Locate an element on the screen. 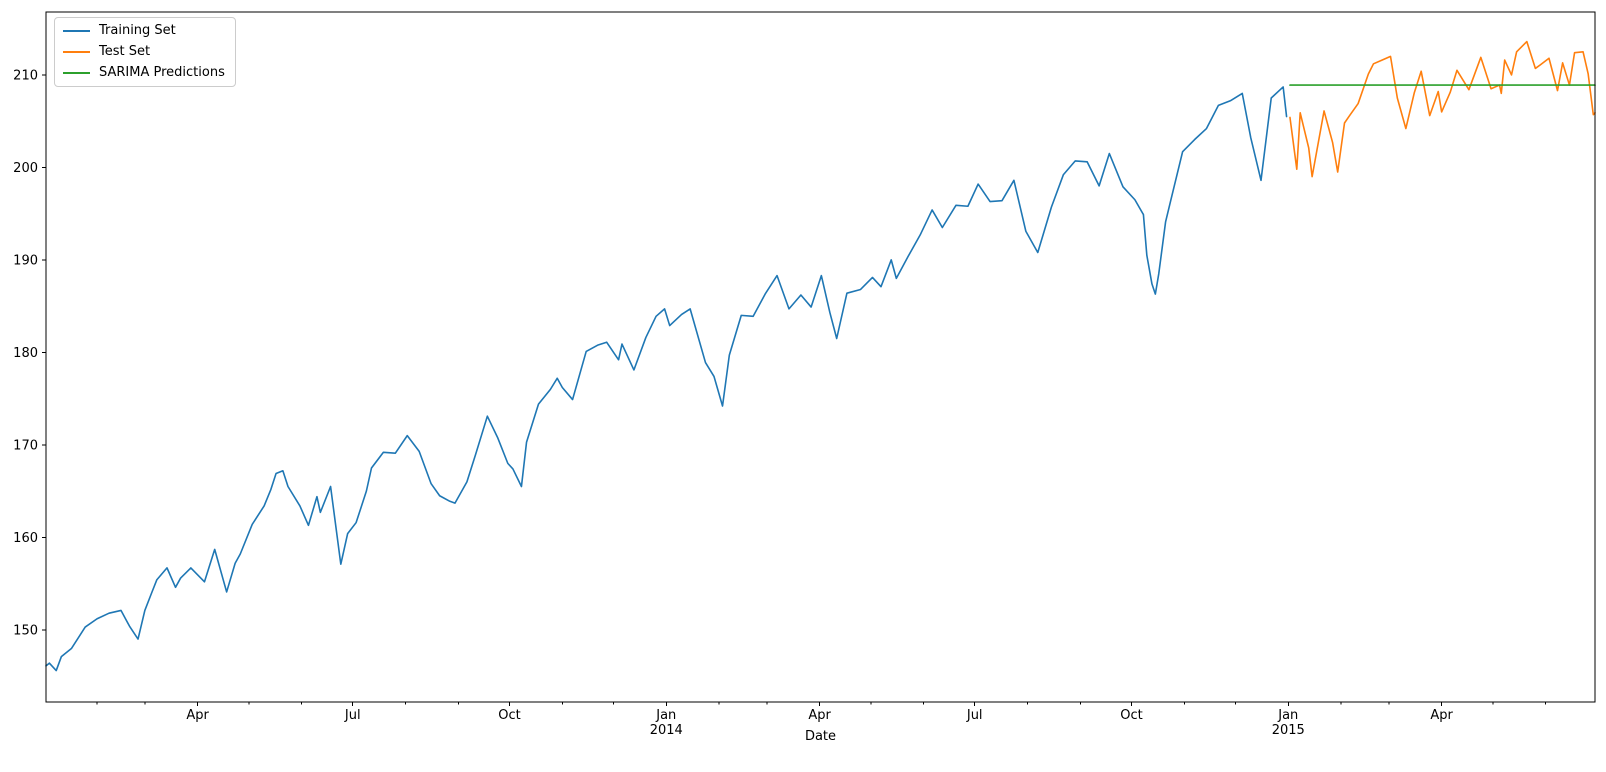  legend-label-sarima-predictions: SARIMA Predictions is located at coordinates (162, 72).